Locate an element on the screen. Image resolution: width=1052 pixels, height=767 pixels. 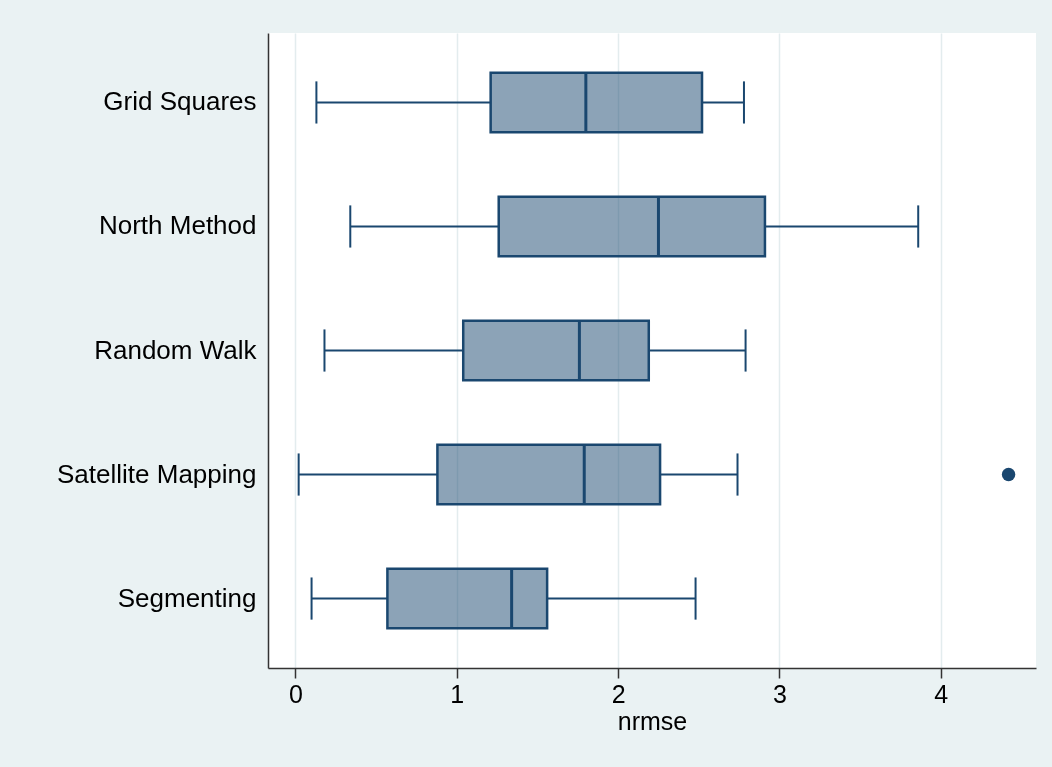
y-tick-label: Satellite Mapping is located at coordinates (157, 473).